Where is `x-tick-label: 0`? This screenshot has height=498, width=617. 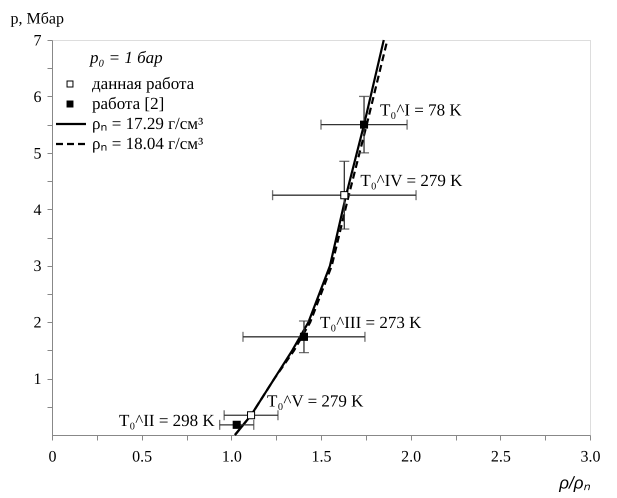 x-tick-label: 0 is located at coordinates (52, 457).